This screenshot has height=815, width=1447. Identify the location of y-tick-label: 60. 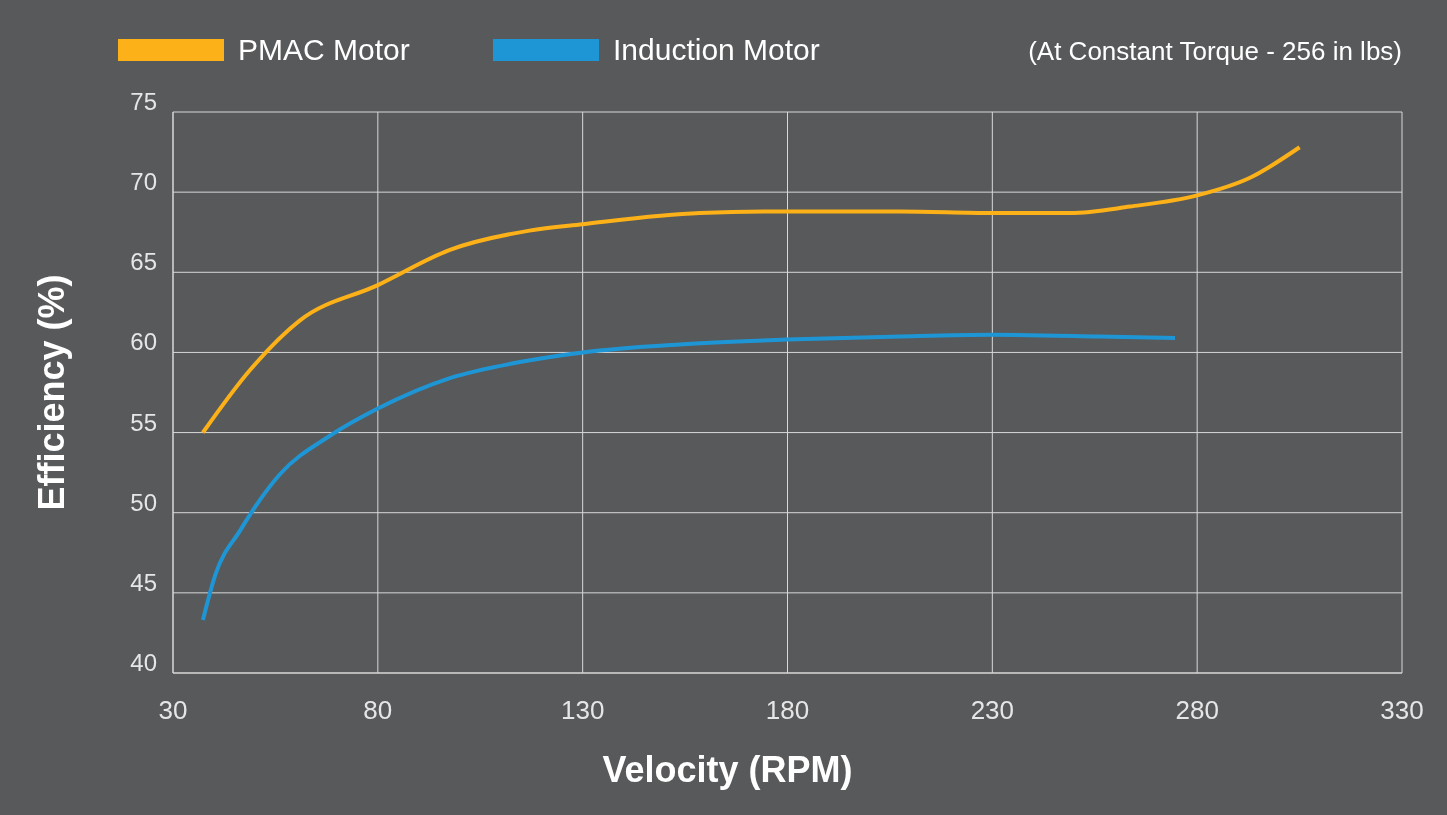
(143, 342).